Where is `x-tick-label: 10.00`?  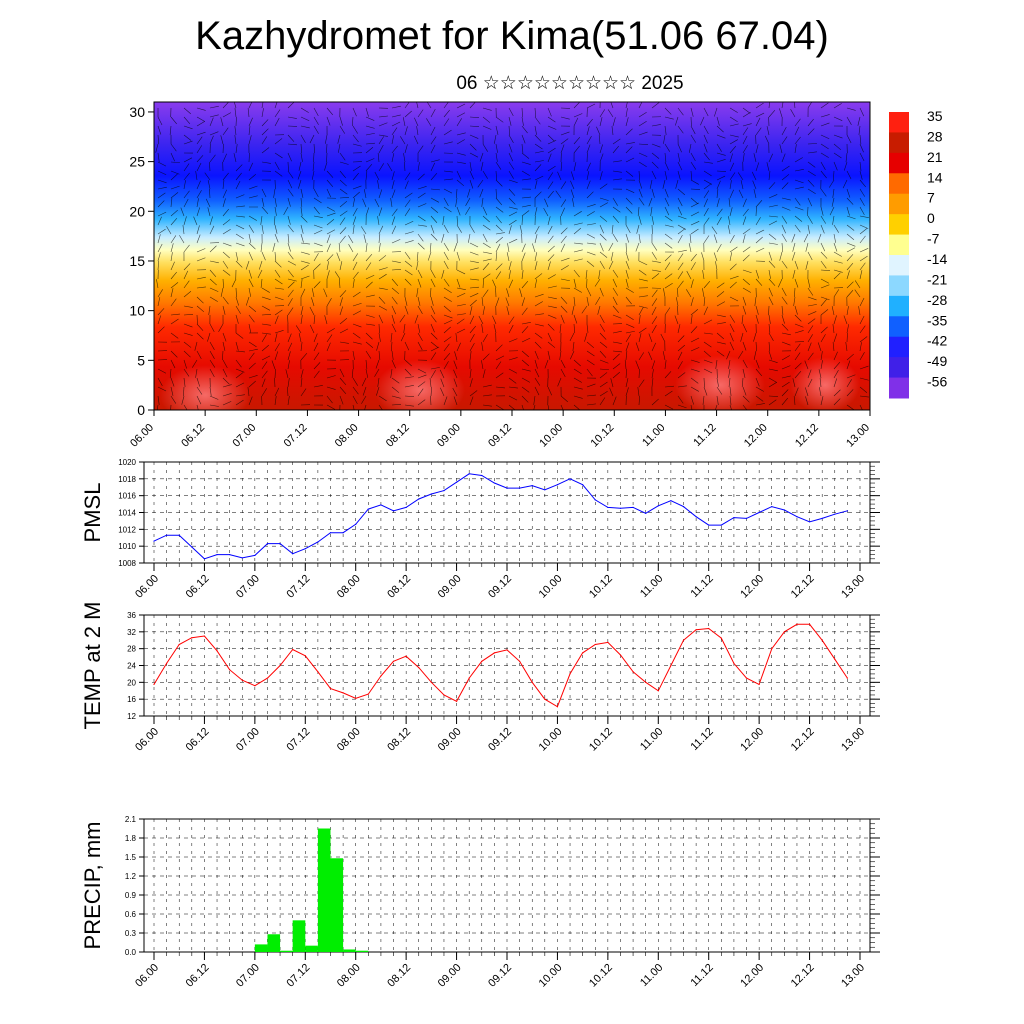
x-tick-label: 10.00 is located at coordinates (551, 587).